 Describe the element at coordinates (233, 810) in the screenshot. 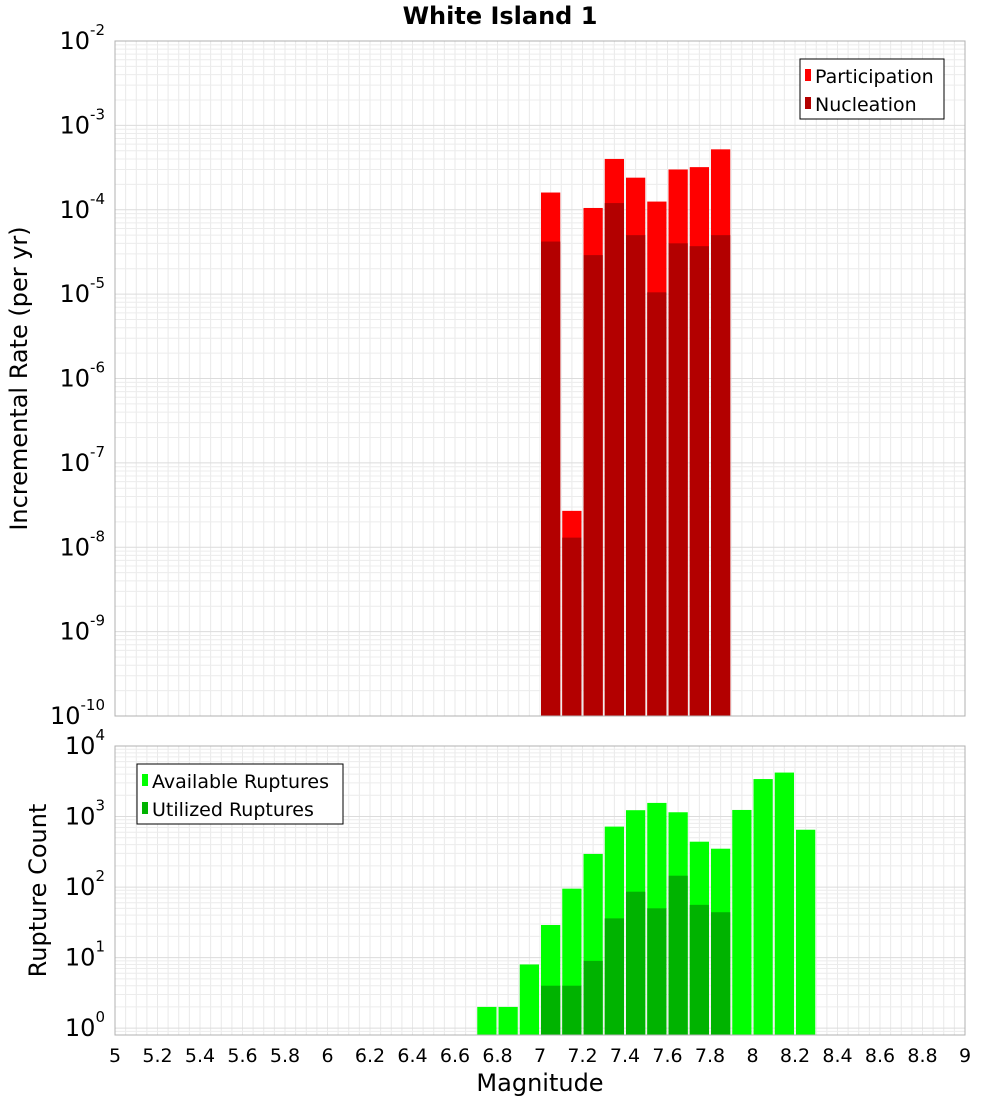

I see `legend-label: Utilized Ruptures` at that location.